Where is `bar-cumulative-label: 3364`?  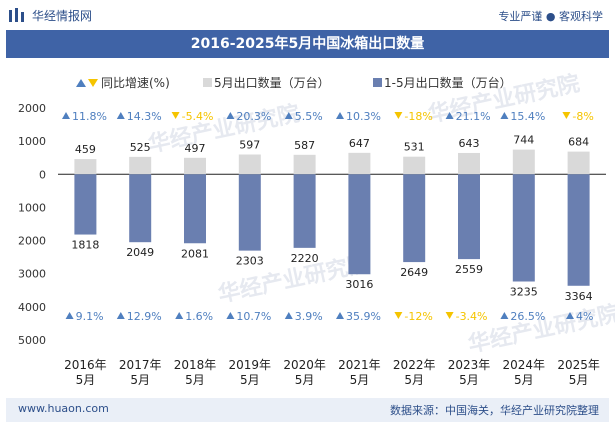 bar-cumulative-label: 3364 is located at coordinates (579, 296).